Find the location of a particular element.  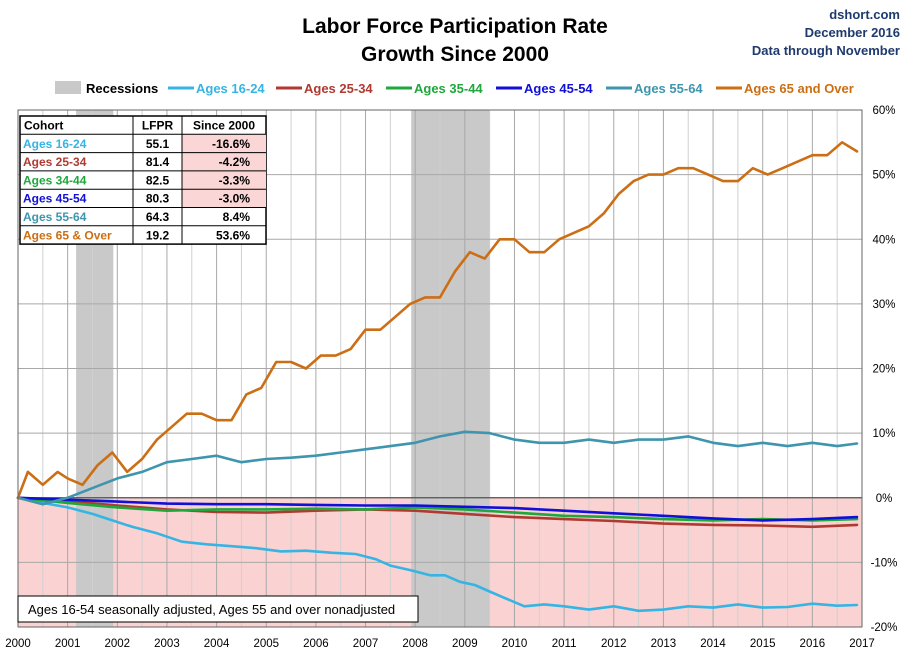

x-tick-2016: 2016 is located at coordinates (813, 644).